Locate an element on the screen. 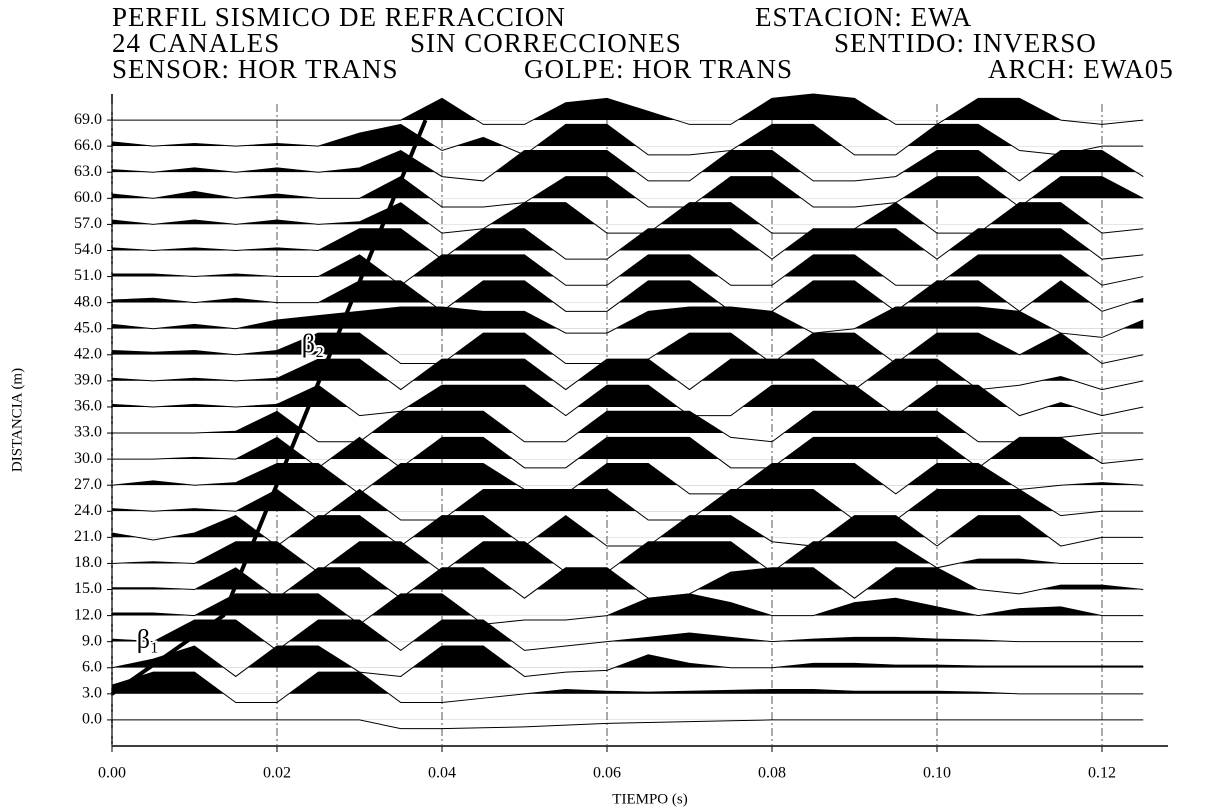  x-tick-label: 0.02 is located at coordinates (277, 773).